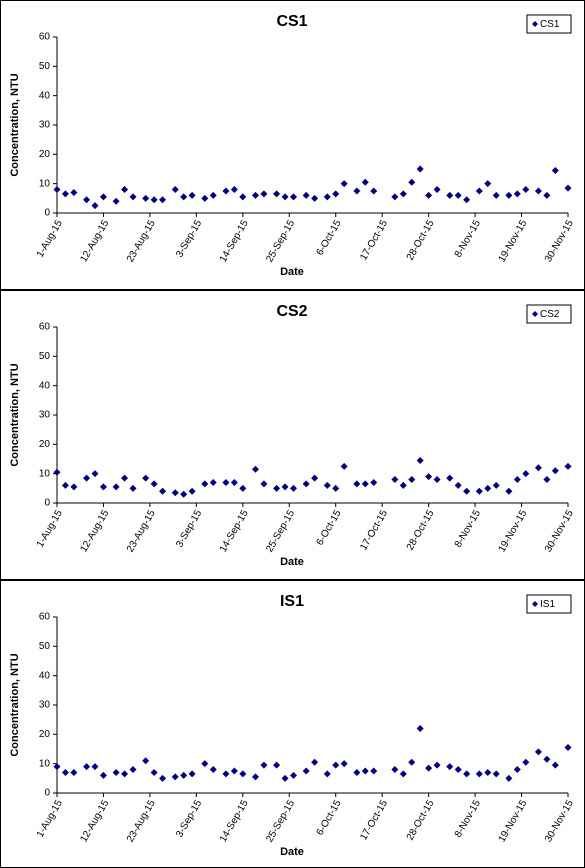 Image resolution: width=585 pixels, height=868 pixels. I want to click on legend-marker, so click(535, 314).